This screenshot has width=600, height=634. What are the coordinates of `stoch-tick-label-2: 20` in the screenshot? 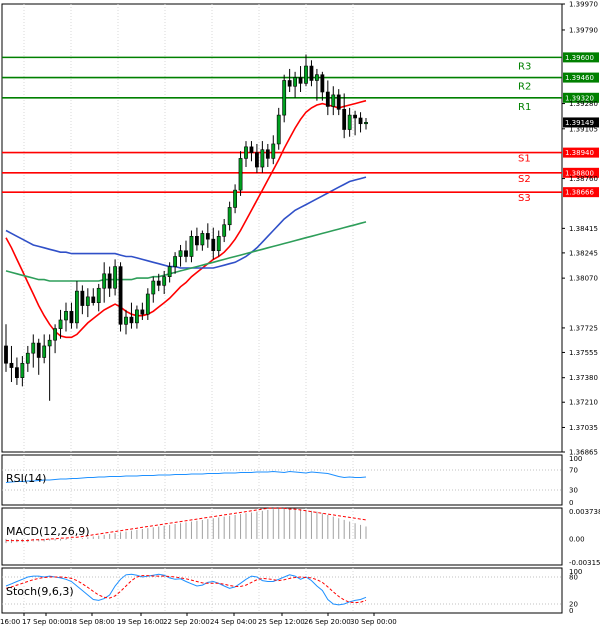 It's located at (573, 605).